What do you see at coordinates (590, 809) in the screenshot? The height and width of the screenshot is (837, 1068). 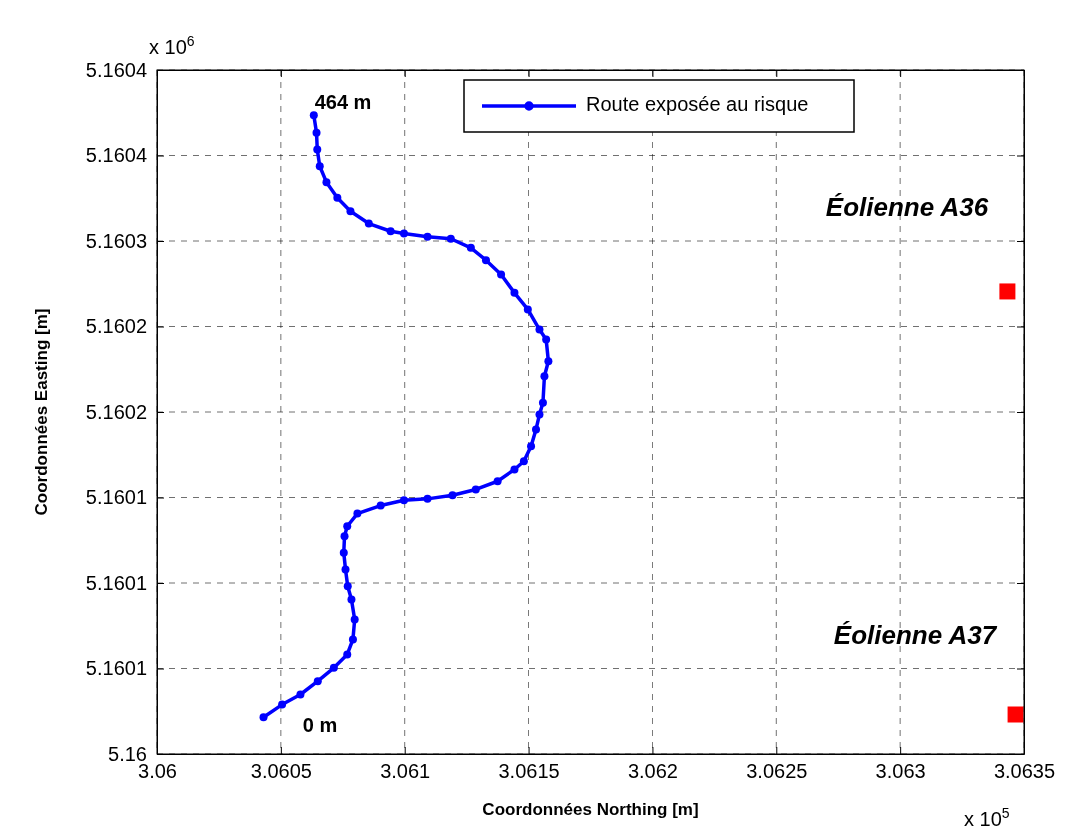 I see `x-axis-title: Coordonnées Northing [m]` at bounding box center [590, 809].